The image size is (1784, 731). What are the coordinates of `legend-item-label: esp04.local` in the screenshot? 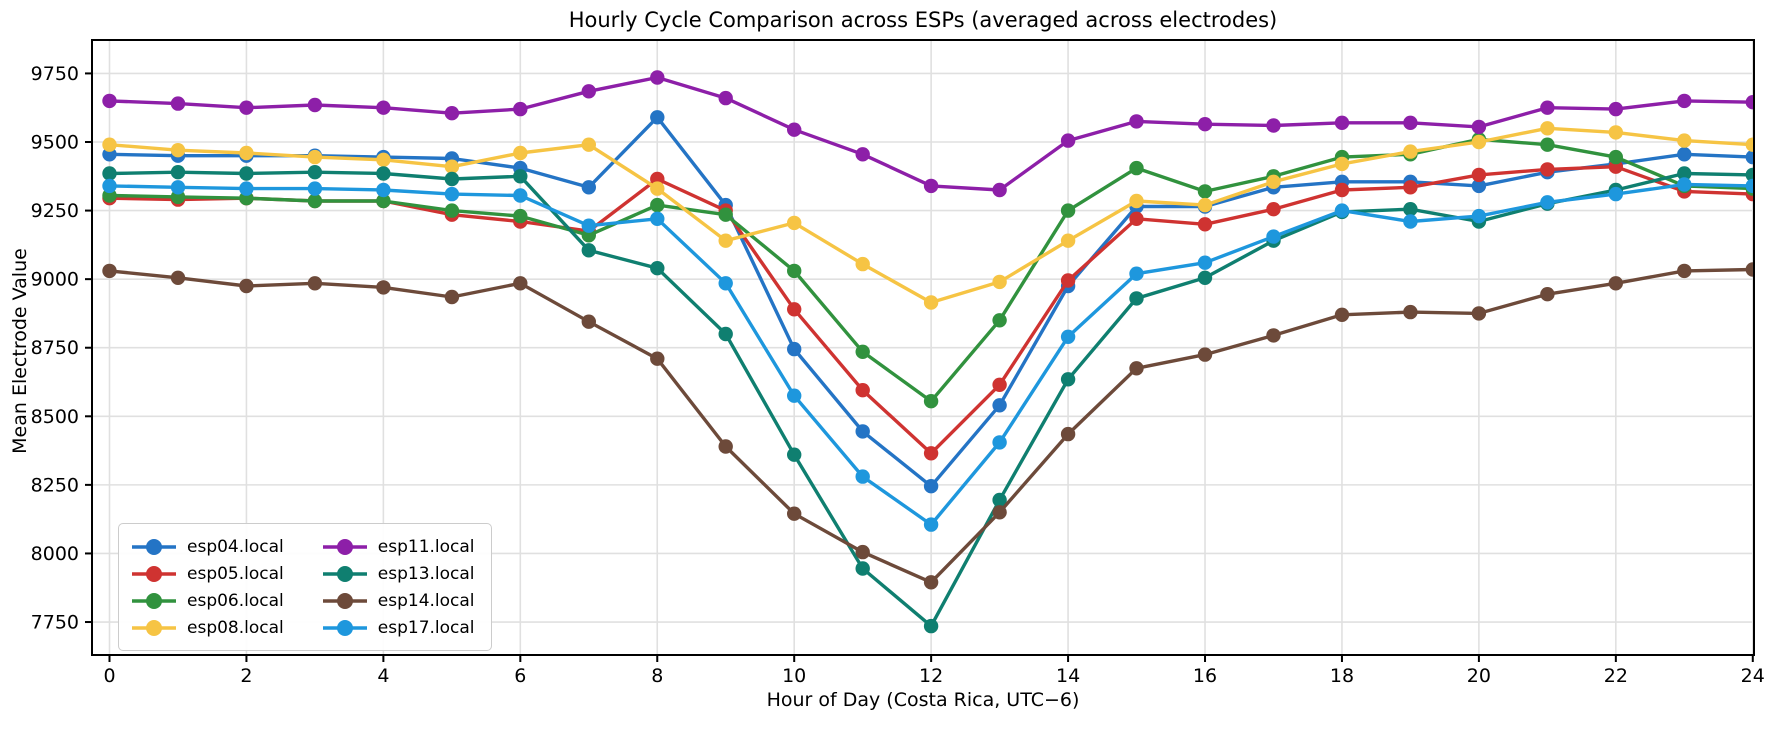 It's located at (235, 546).